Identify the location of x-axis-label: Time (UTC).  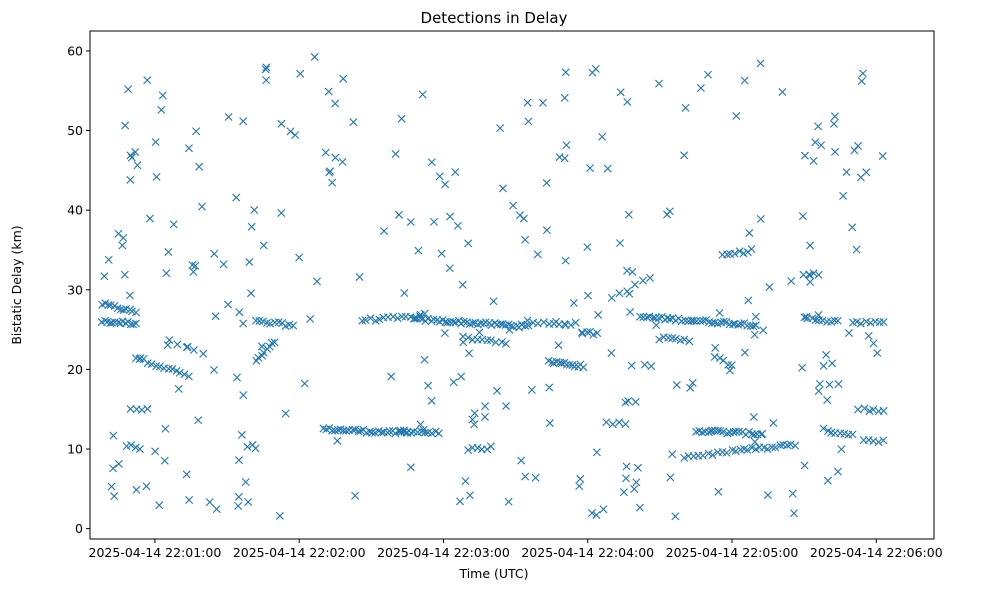
(493, 573).